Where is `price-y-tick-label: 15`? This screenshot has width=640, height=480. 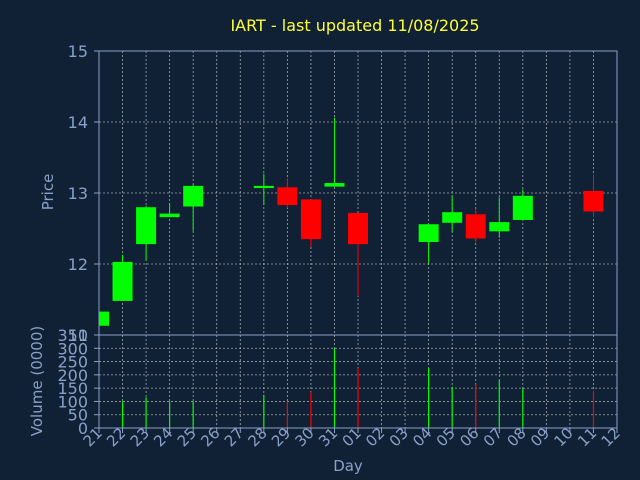
price-y-tick-label: 15 is located at coordinates (78, 51).